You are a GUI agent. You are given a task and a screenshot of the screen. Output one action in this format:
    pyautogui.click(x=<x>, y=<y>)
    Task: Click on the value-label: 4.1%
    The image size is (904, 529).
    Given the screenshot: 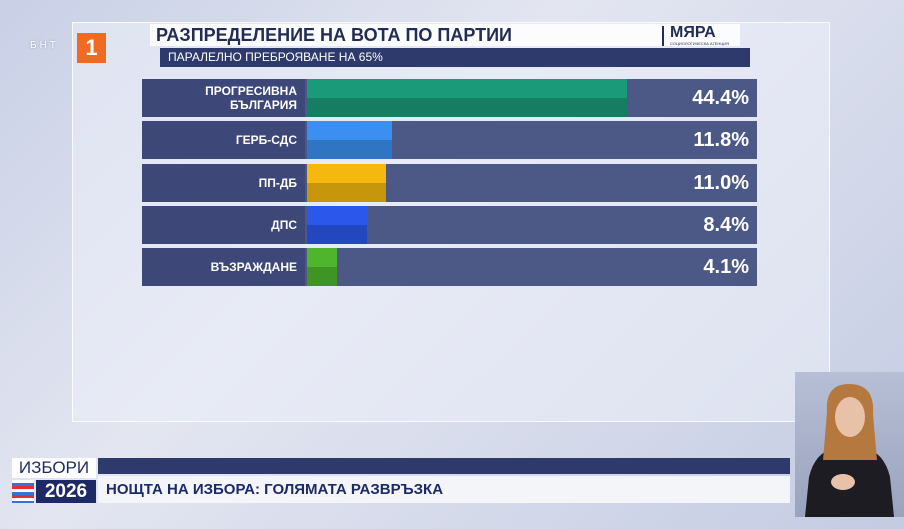 What is the action you would take?
    pyautogui.click(x=726, y=267)
    